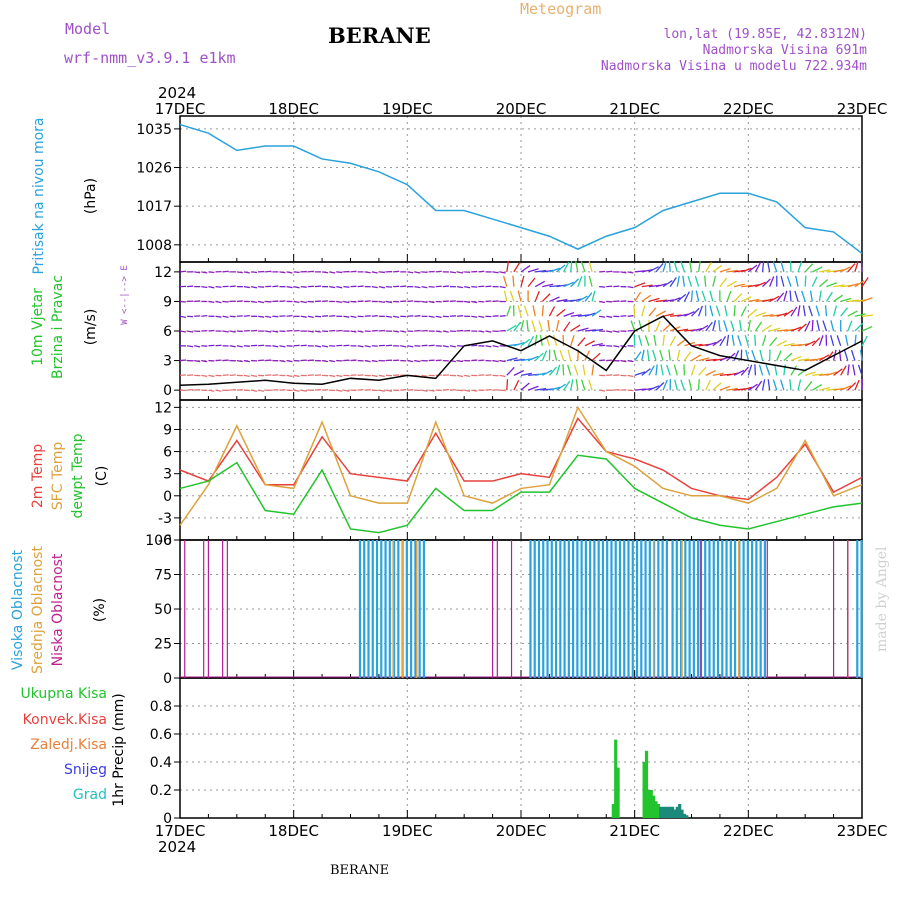  I want to click on y-tick-label: 12, so click(163, 408).